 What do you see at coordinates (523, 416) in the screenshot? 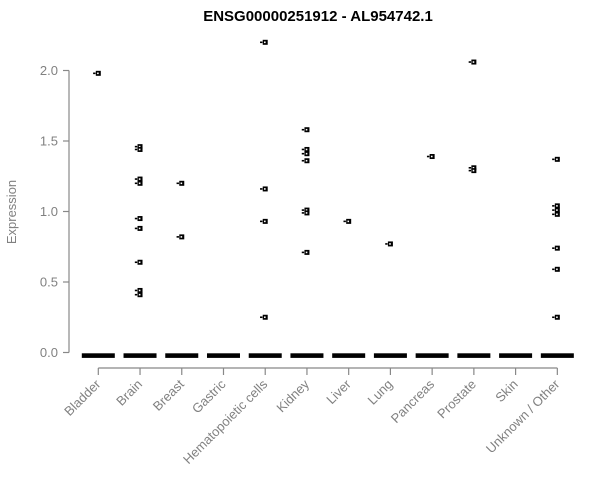
I see `x-tick-label: Unknown / Other` at bounding box center [523, 416].